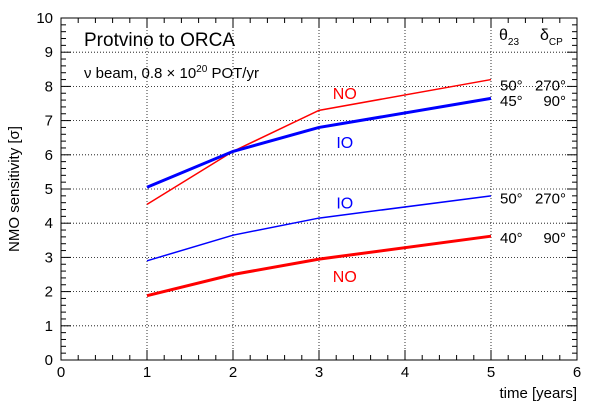  I want to click on delta-value-1: 270°, so click(550, 86).